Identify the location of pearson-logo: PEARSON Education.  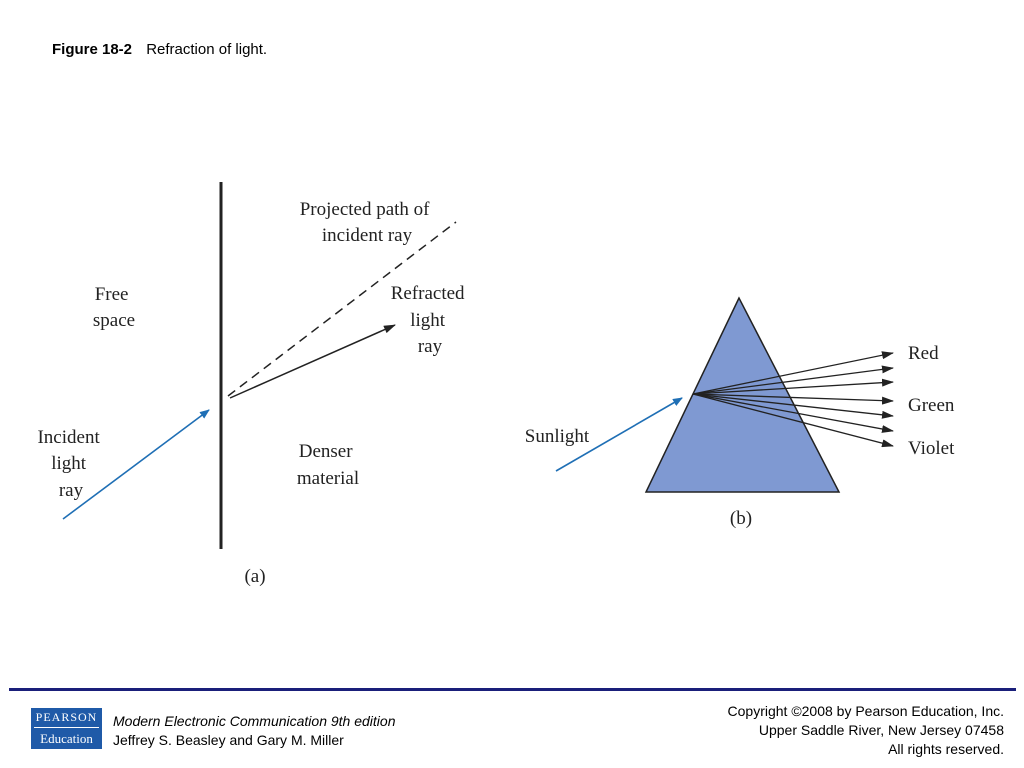
(66, 728).